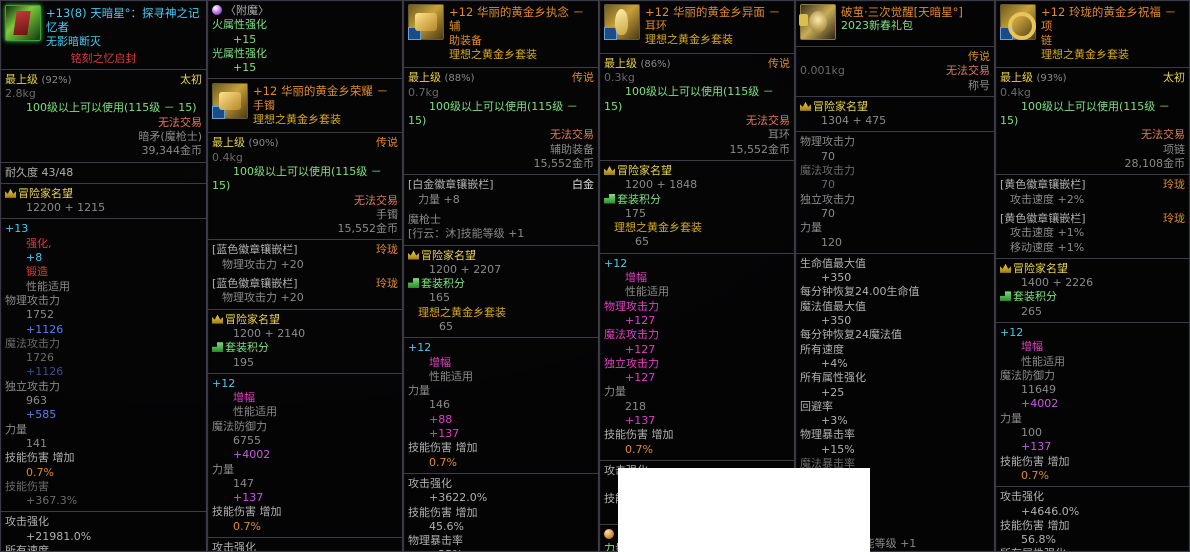  Describe the element at coordinates (493, 54) in the screenshot. I see `support-setname: 理想之黄金乡套装` at that location.